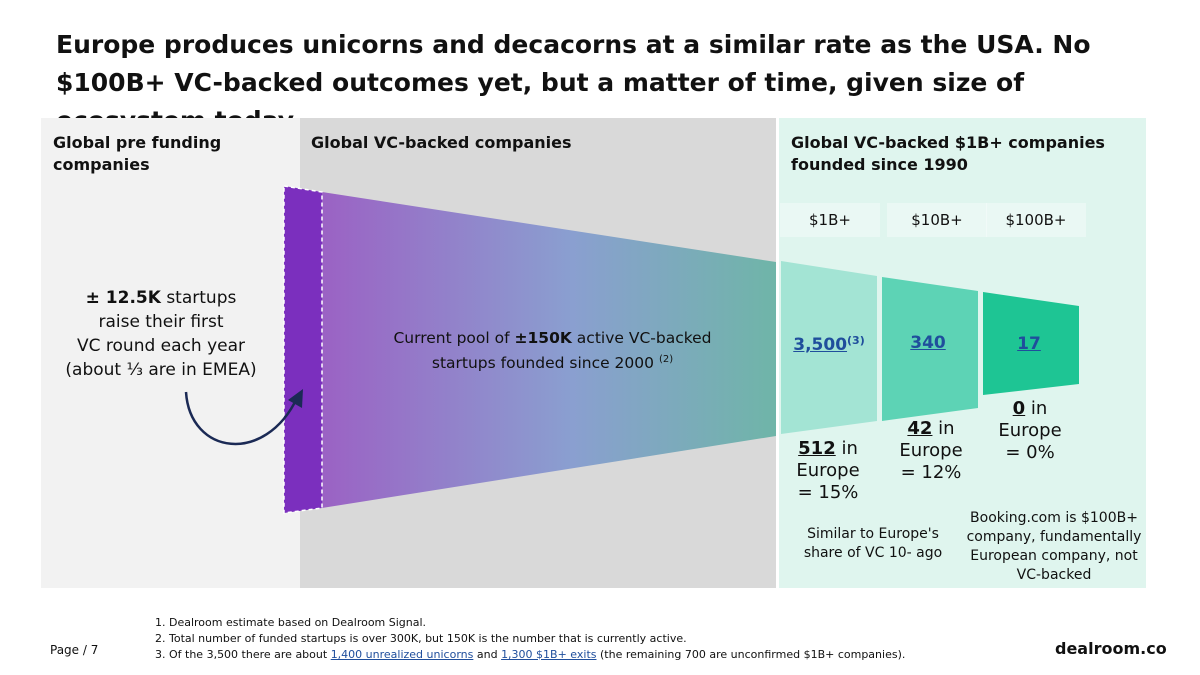  What do you see at coordinates (937, 220) in the screenshot?
I see `category-10b: $10B+` at bounding box center [937, 220].